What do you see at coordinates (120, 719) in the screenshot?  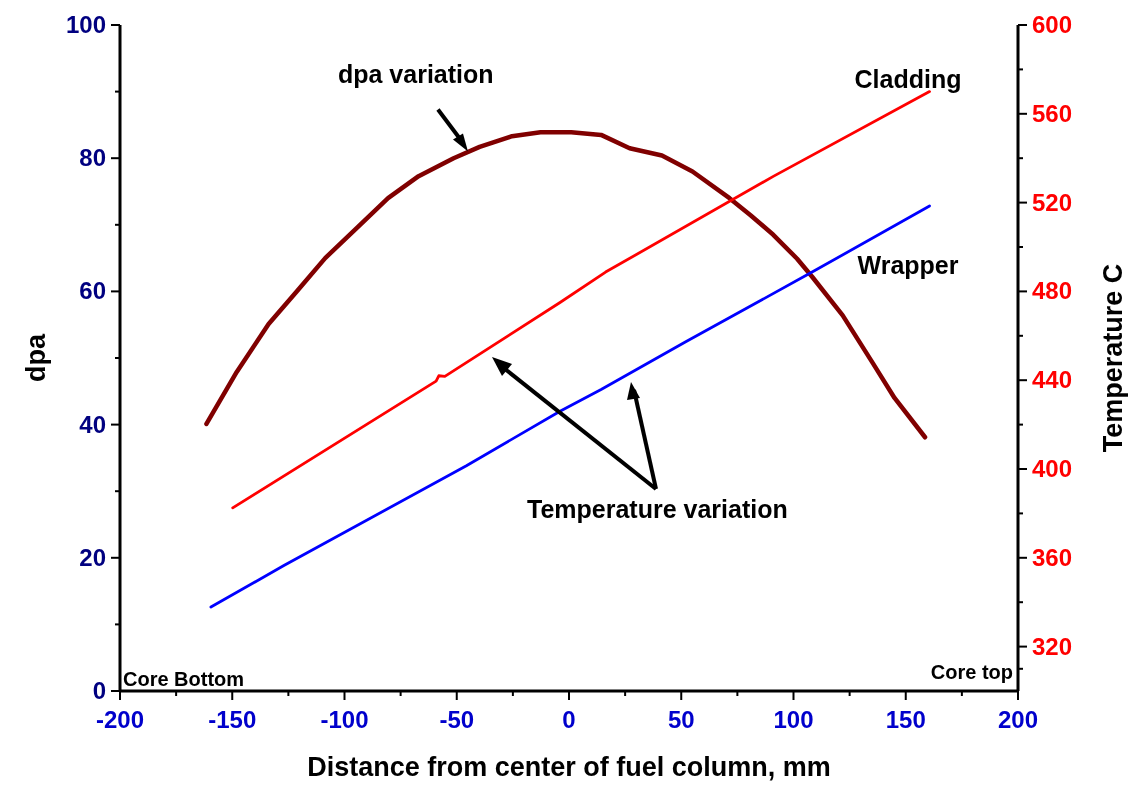 I see `x-tick-label: -200` at bounding box center [120, 719].